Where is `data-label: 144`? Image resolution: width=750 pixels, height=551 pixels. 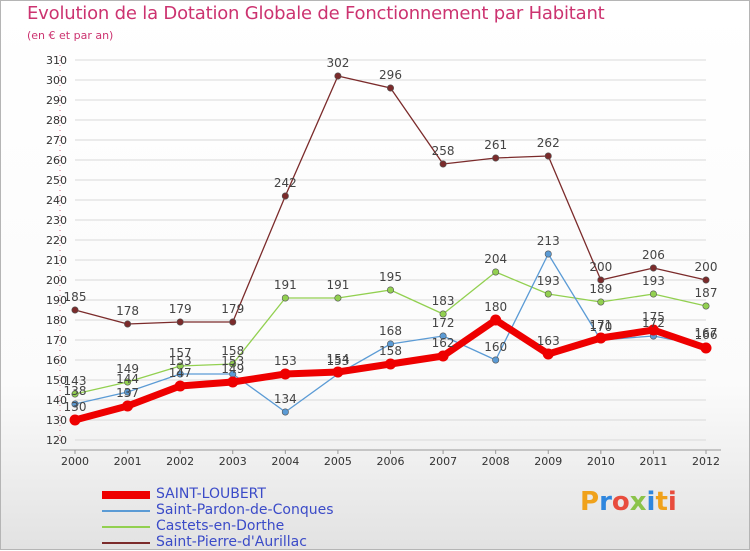 data-label: 144 is located at coordinates (127, 379).